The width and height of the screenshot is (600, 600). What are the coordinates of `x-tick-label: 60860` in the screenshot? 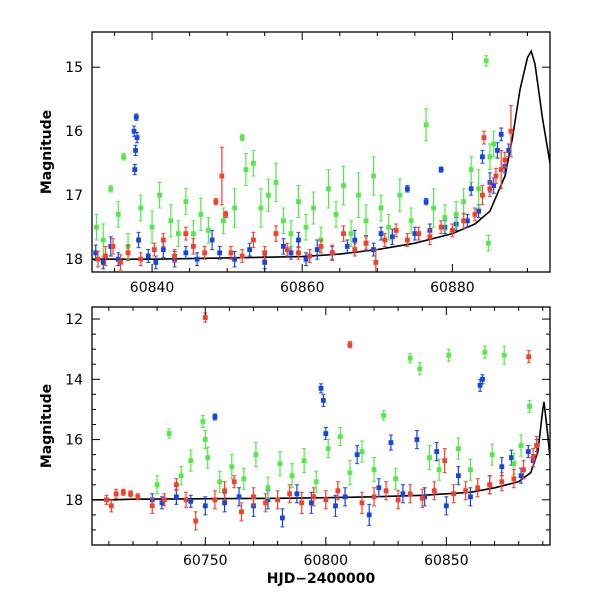 It's located at (302, 288).